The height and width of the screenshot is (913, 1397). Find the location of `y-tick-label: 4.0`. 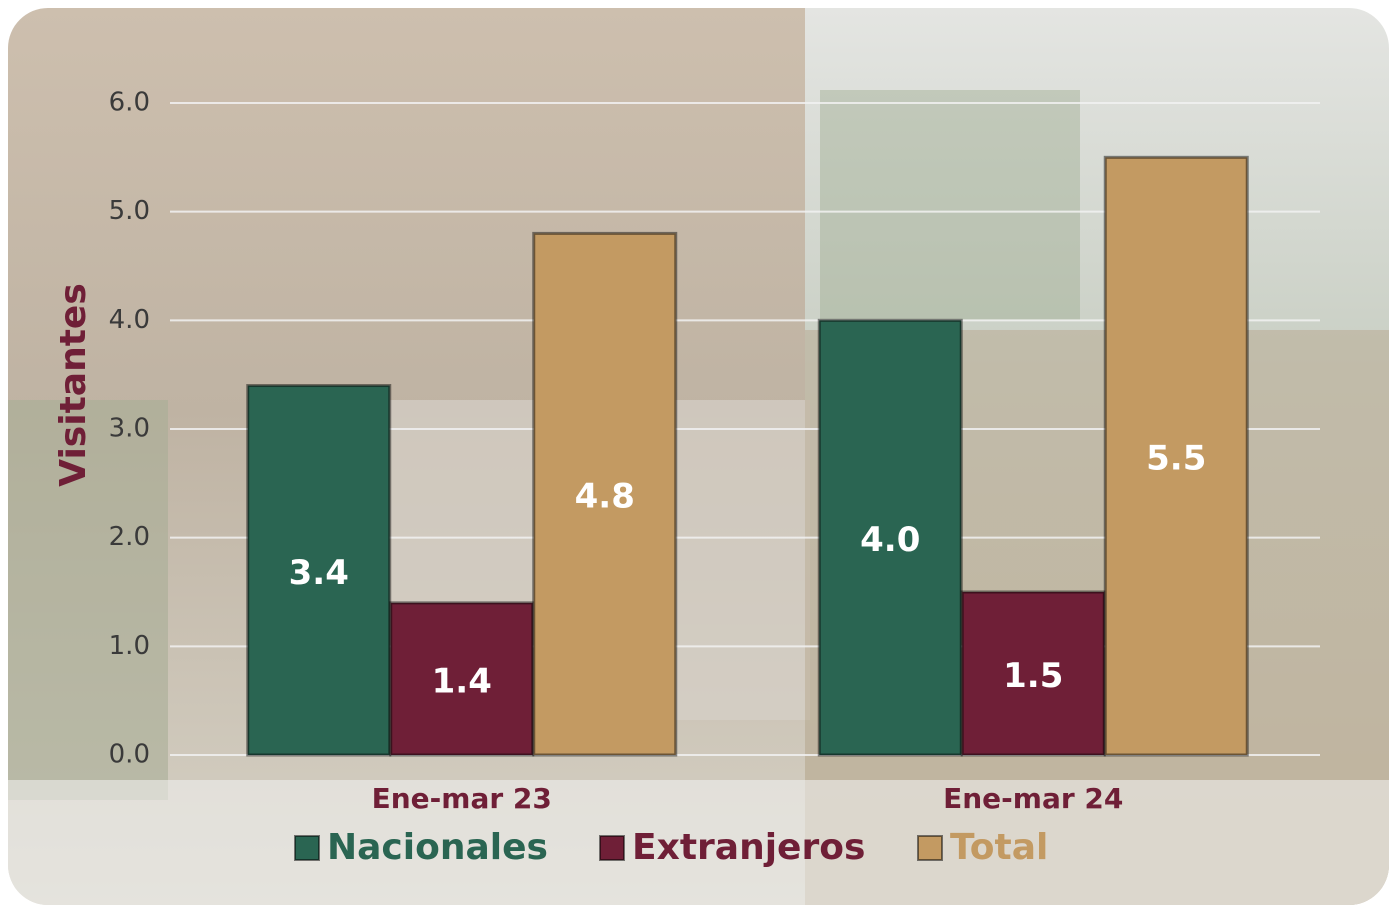

y-tick-label: 4.0 is located at coordinates (129, 320).